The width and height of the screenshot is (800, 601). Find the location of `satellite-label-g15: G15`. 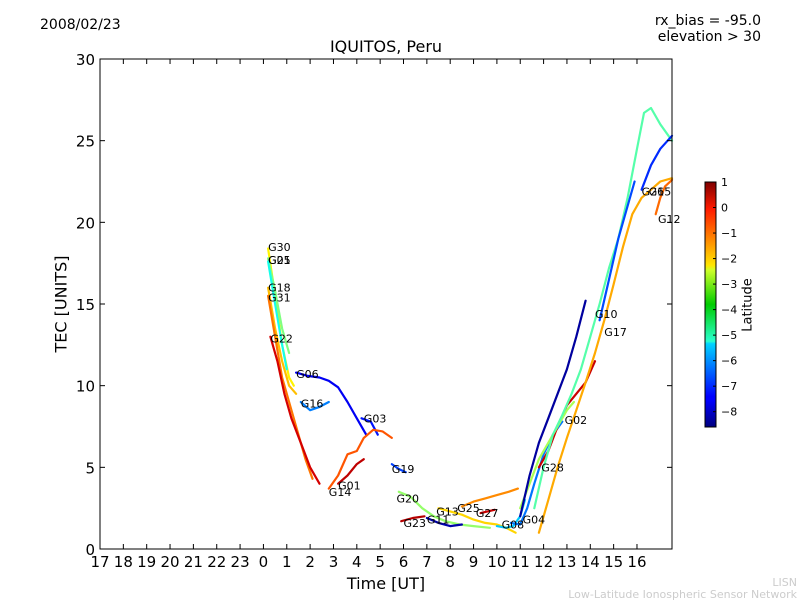

satellite-label-g15: G15 is located at coordinates (660, 191).